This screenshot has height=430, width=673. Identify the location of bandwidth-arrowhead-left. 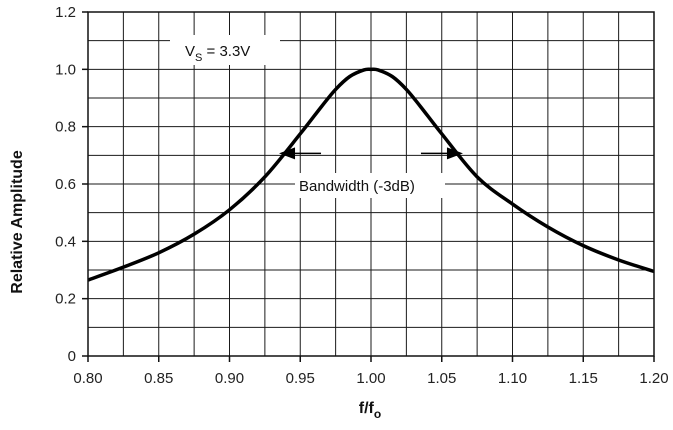
(287, 153).